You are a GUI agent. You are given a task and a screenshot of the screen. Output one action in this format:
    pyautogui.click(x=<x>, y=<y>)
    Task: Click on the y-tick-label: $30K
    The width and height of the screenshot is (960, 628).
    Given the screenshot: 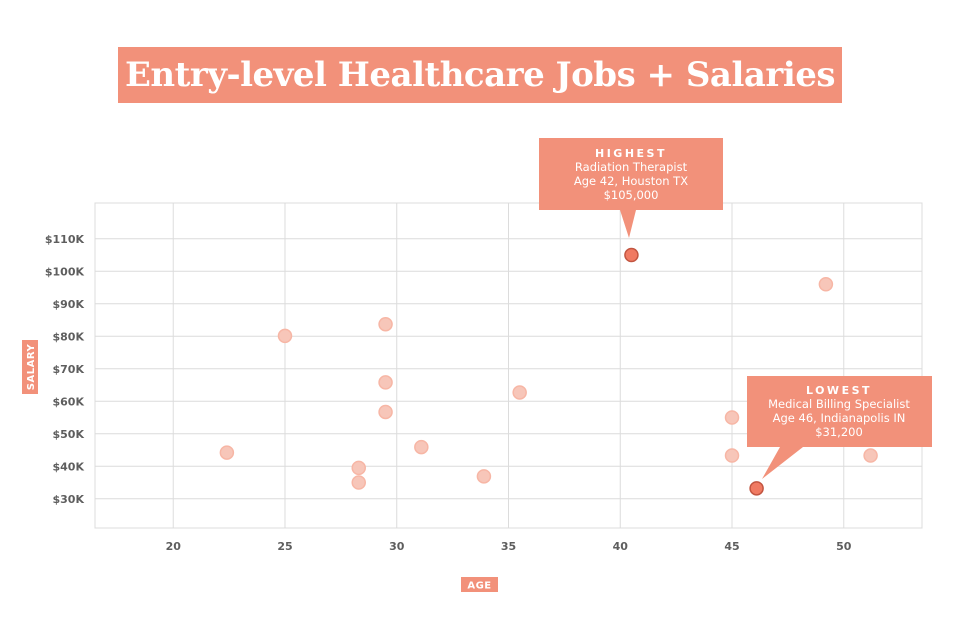 What is the action you would take?
    pyautogui.click(x=69, y=499)
    